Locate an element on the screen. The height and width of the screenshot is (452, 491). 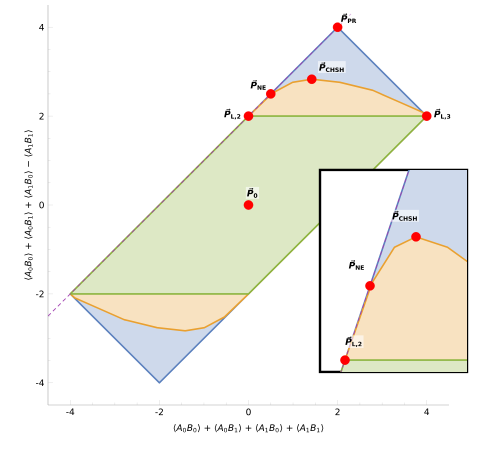
series-label: P⃗$_{CHSH}$ is located at coordinates (331, 67).